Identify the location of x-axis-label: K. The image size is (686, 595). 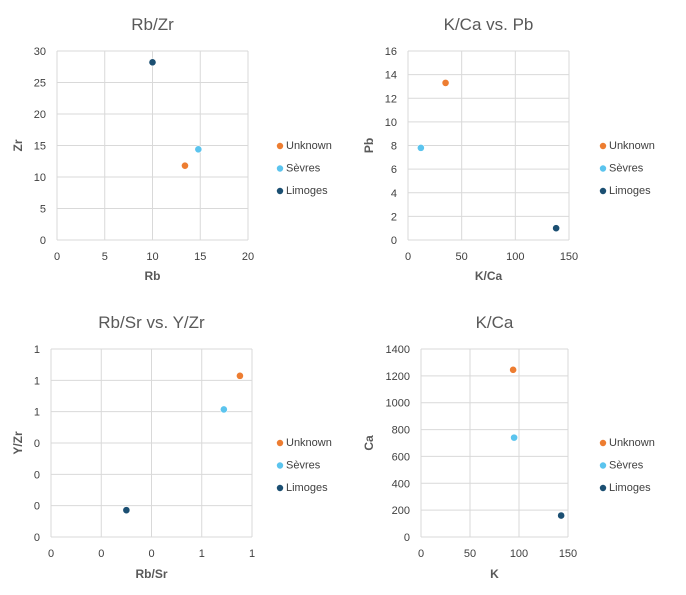
(494, 574).